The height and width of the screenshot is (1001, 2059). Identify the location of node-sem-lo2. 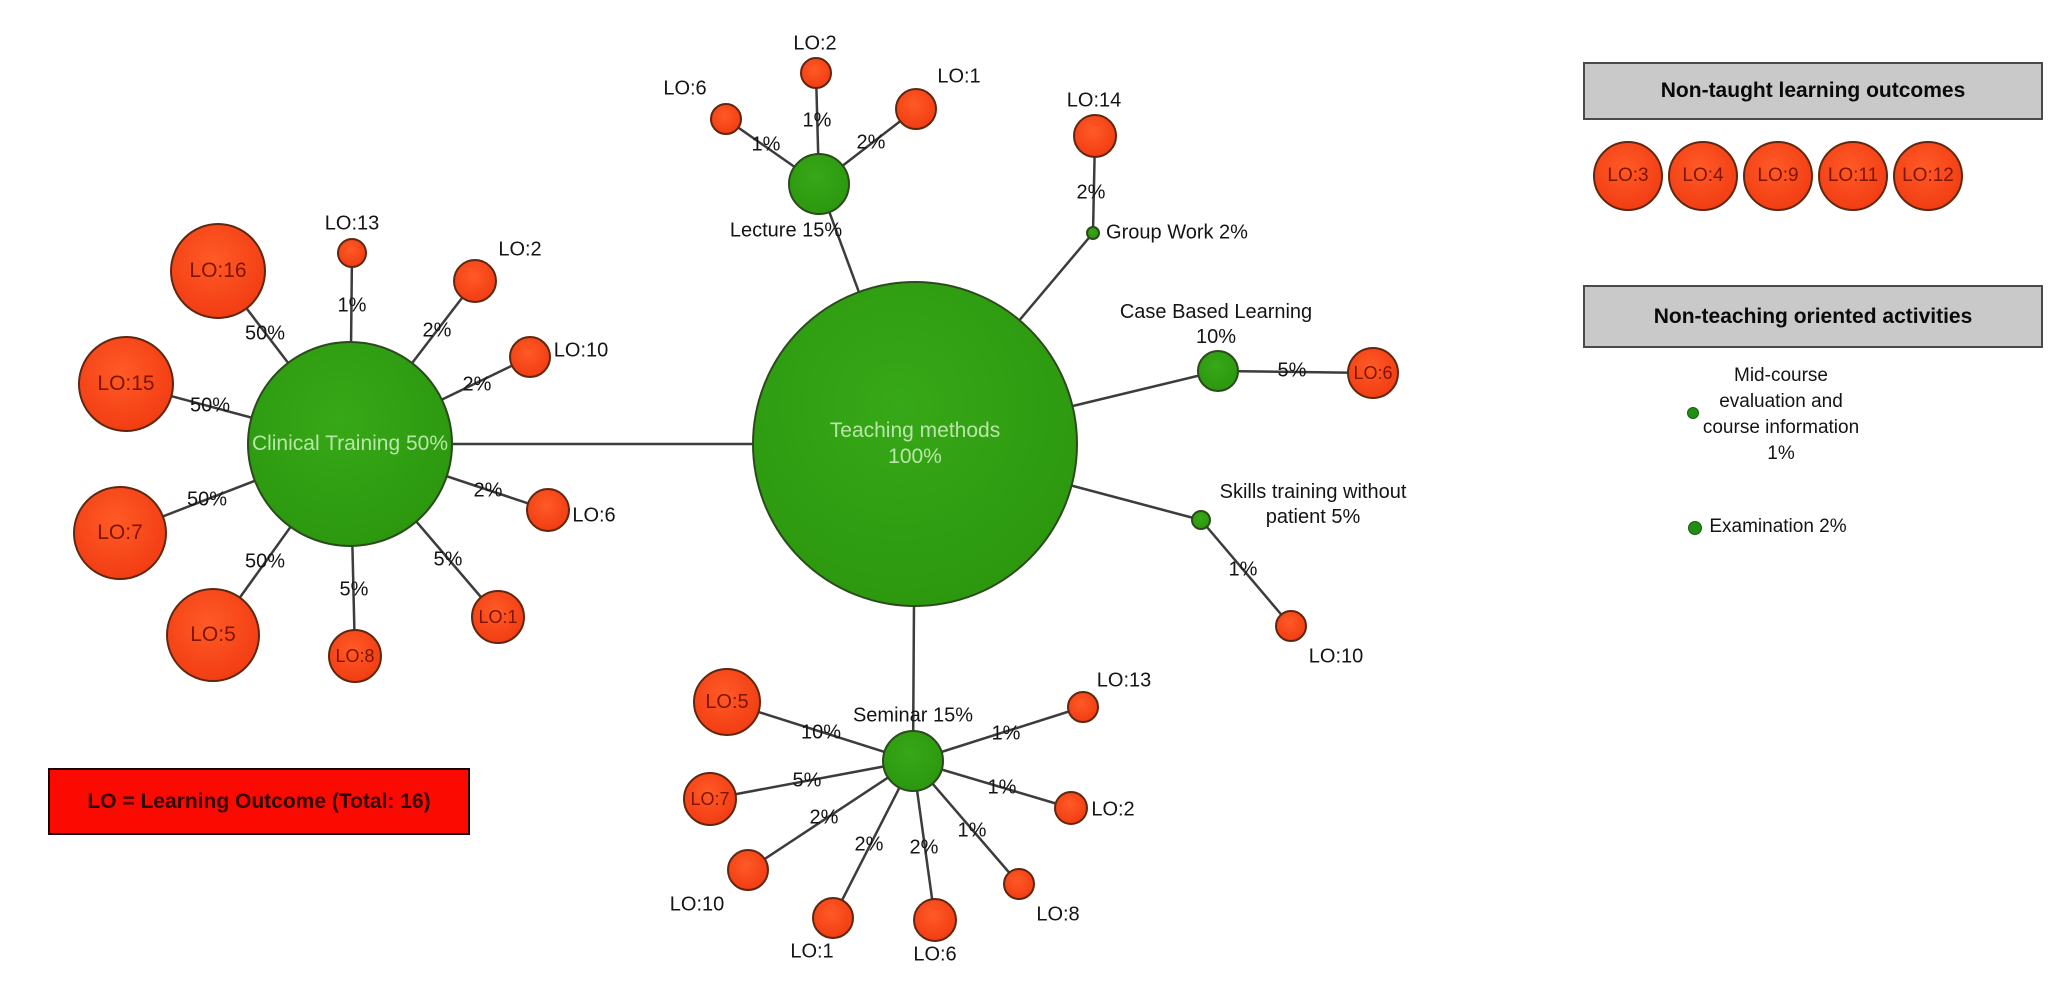
(1071, 808).